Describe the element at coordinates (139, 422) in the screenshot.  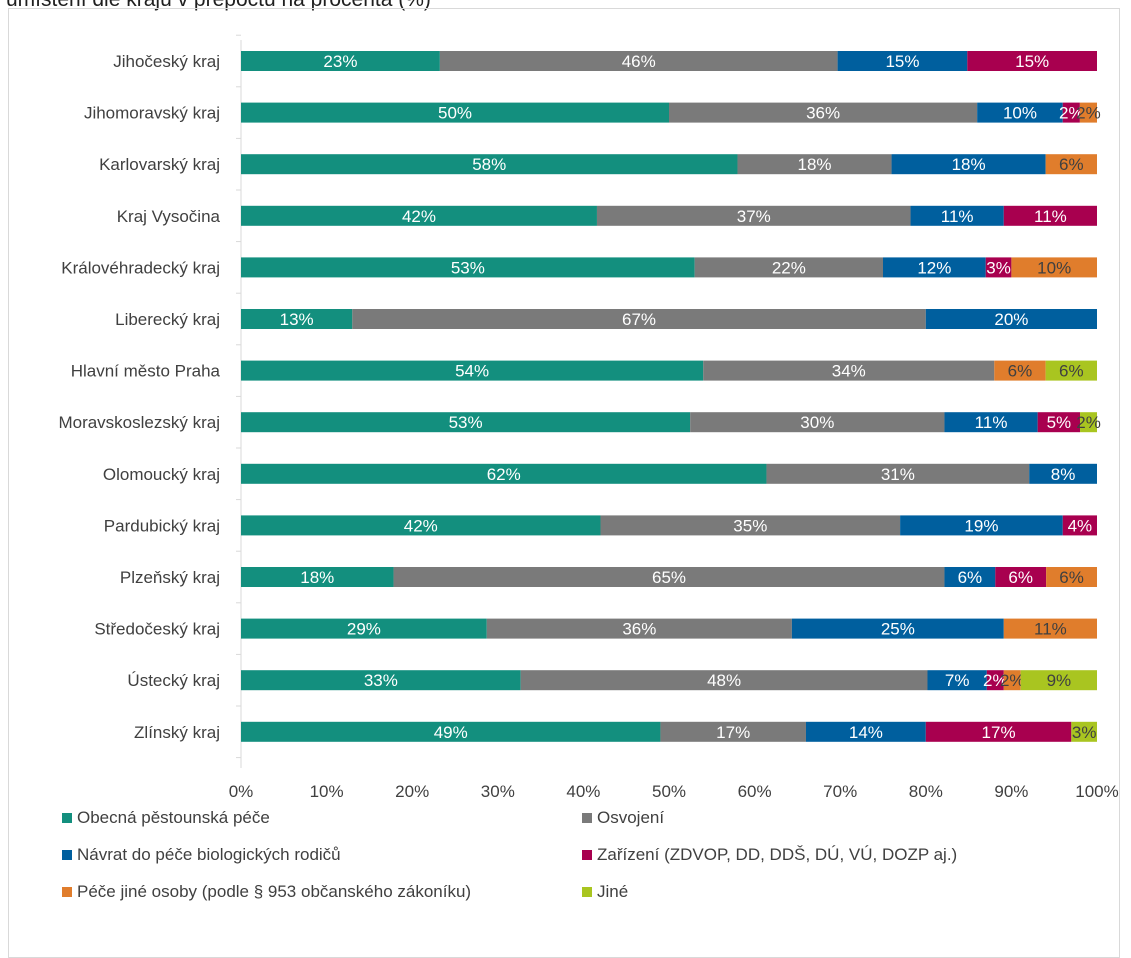
I see `category-label: Moravskoslezský kraj` at that location.